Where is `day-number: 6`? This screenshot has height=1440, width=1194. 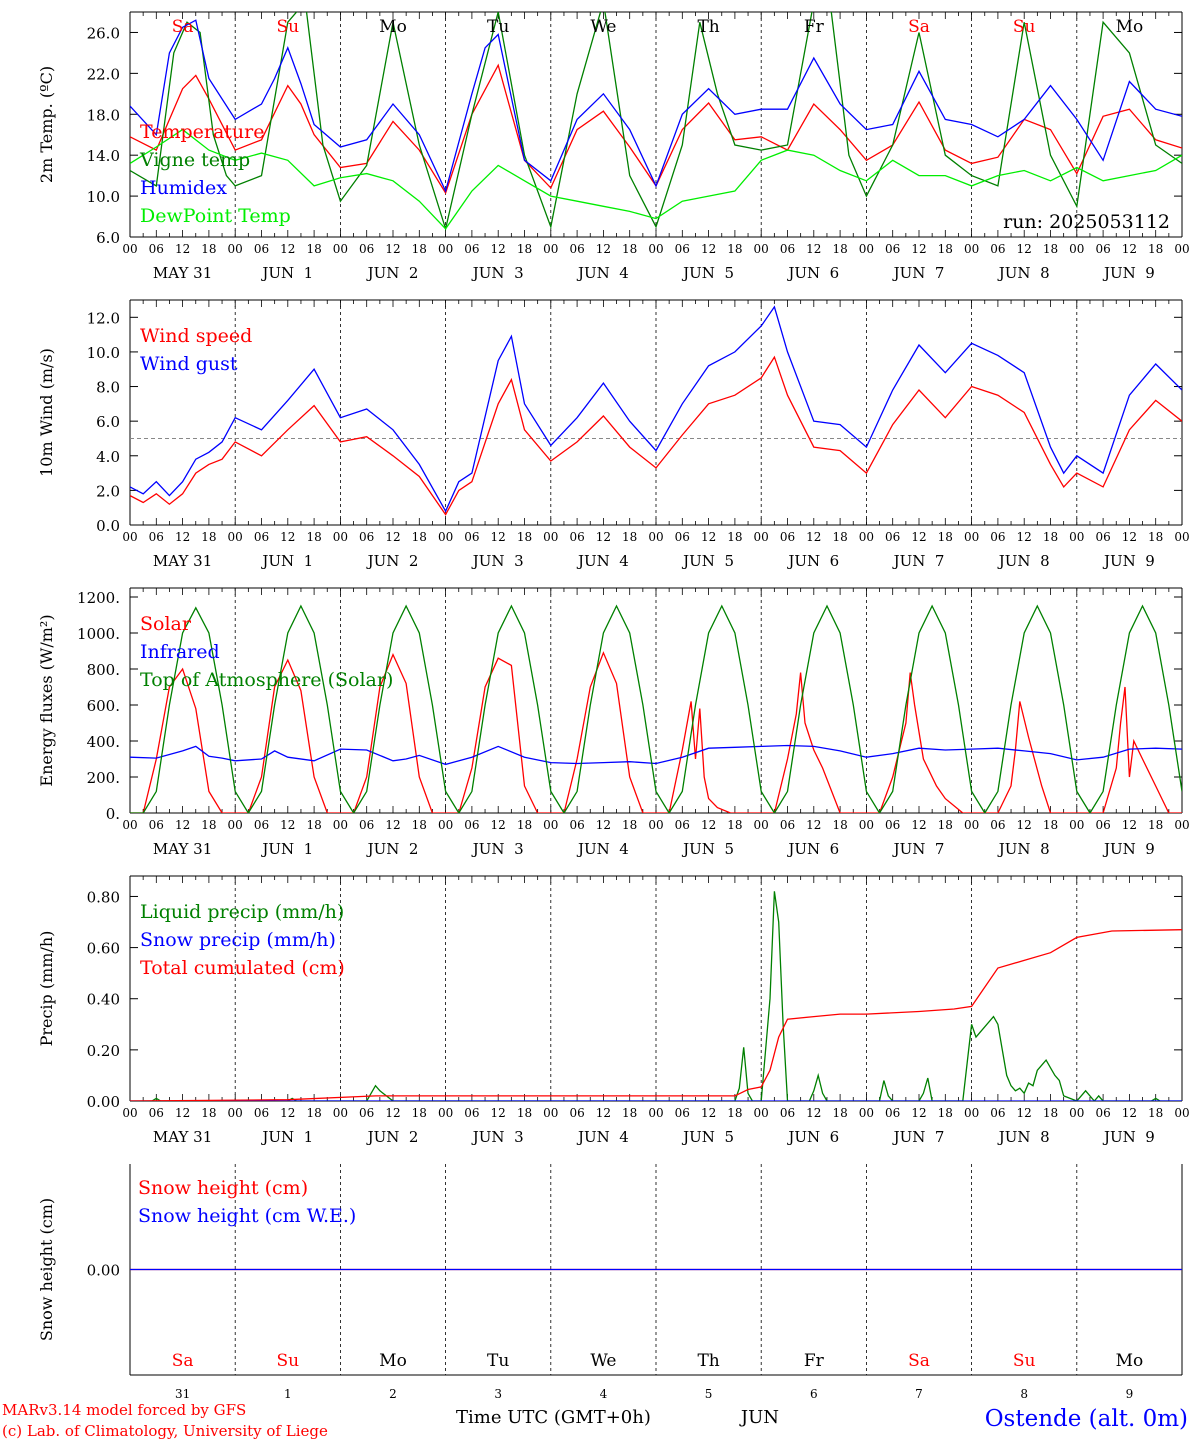
day-number: 6 is located at coordinates (814, 1394).